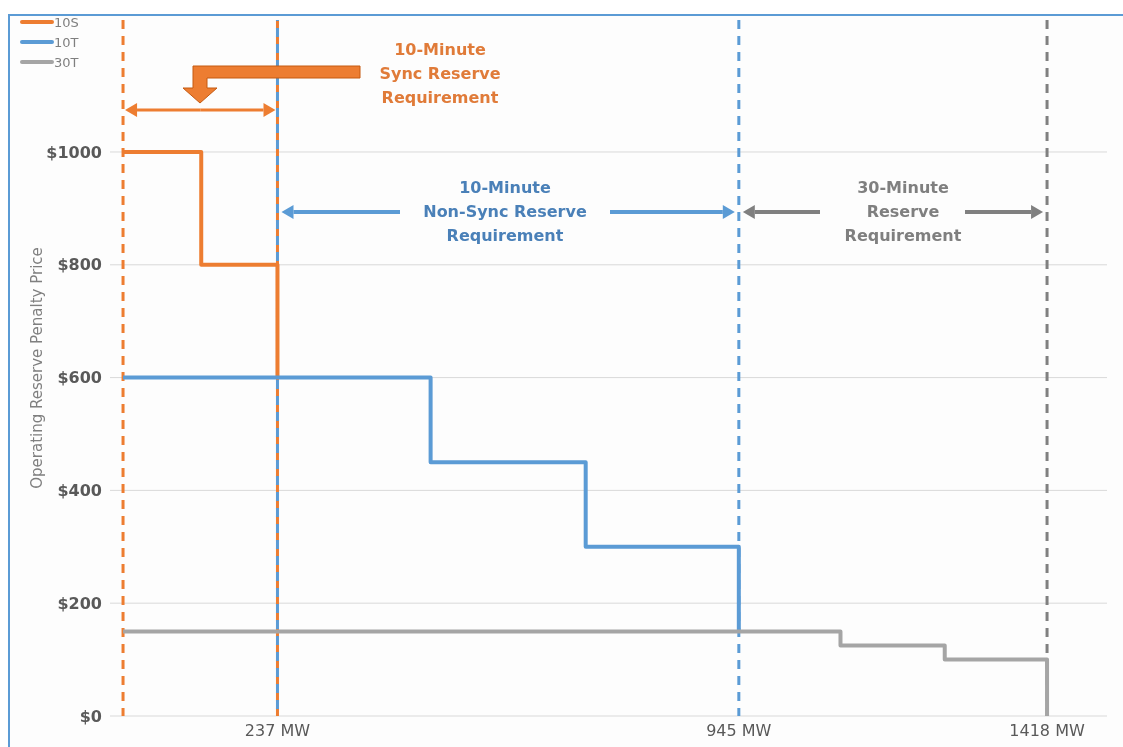 The width and height of the screenshot is (1123, 747). Describe the element at coordinates (739, 730) in the screenshot. I see `x-tick-label: 945 MW` at that location.